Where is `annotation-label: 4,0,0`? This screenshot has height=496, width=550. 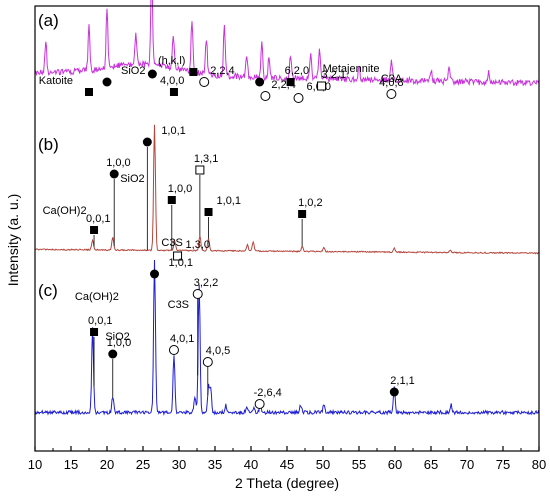 annotation-label: 4,0,0 is located at coordinates (172, 81).